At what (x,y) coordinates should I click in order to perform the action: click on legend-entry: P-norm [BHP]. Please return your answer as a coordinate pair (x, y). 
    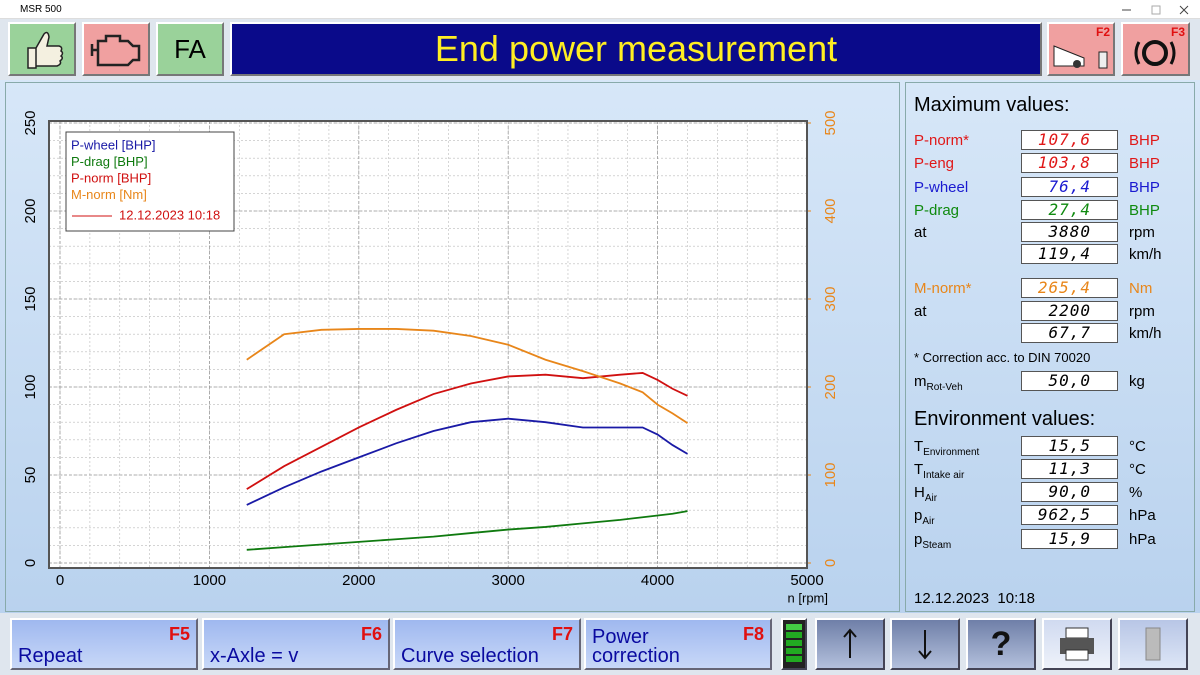
    Looking at the image, I should click on (111, 177).